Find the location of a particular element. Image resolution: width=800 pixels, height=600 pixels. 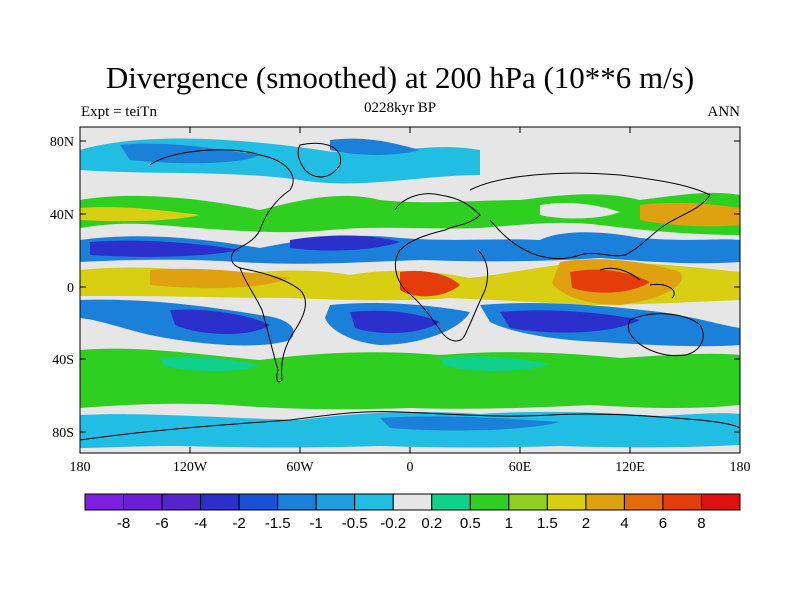

colorbar-label: 1 is located at coordinates (509, 523).